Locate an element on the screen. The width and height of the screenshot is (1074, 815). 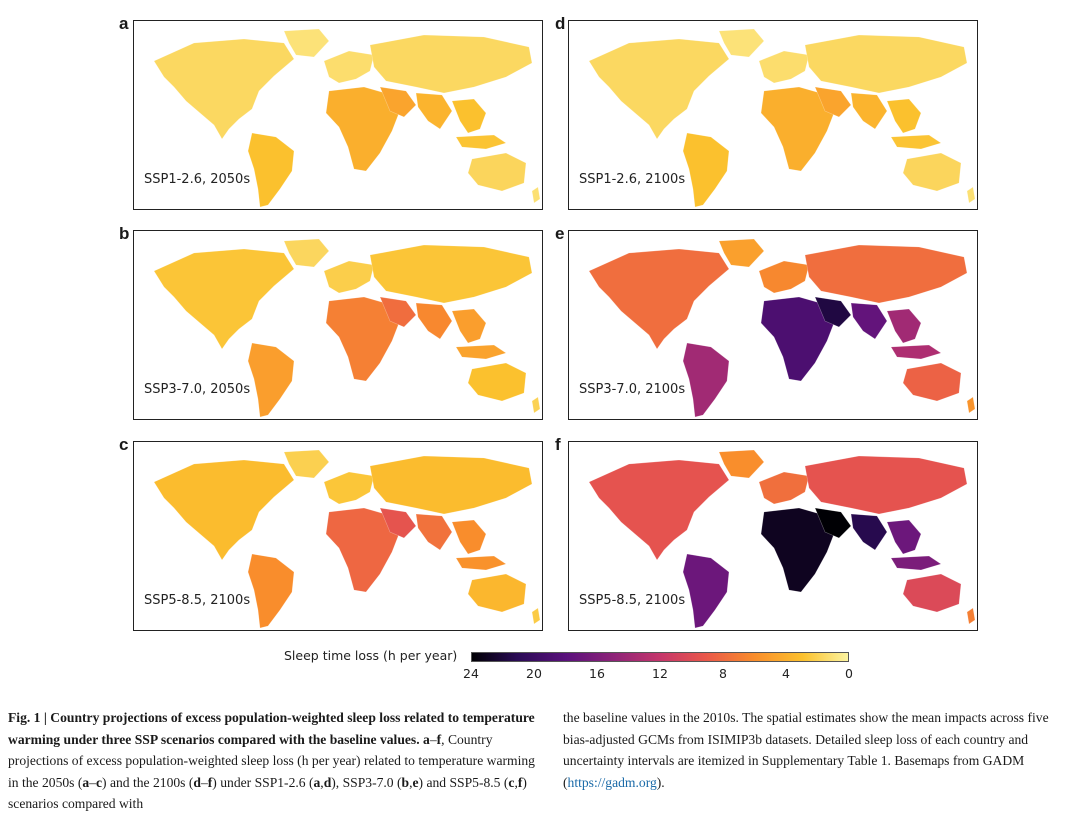
caption-fig-label: Fig. 1 | is located at coordinates (27, 717).